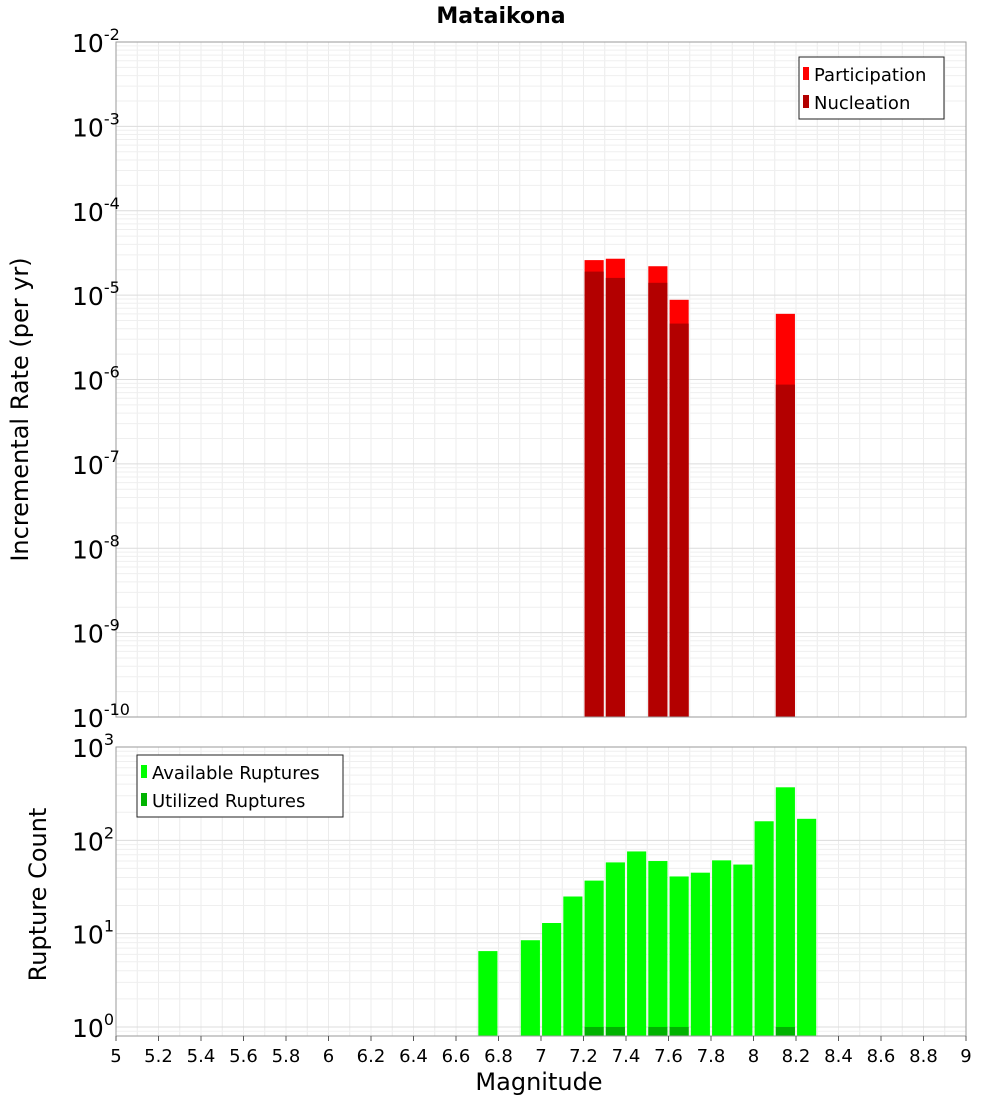 This screenshot has width=1000, height=1100. I want to click on bottom-y-axis-title: Rupture Count, so click(38, 895).